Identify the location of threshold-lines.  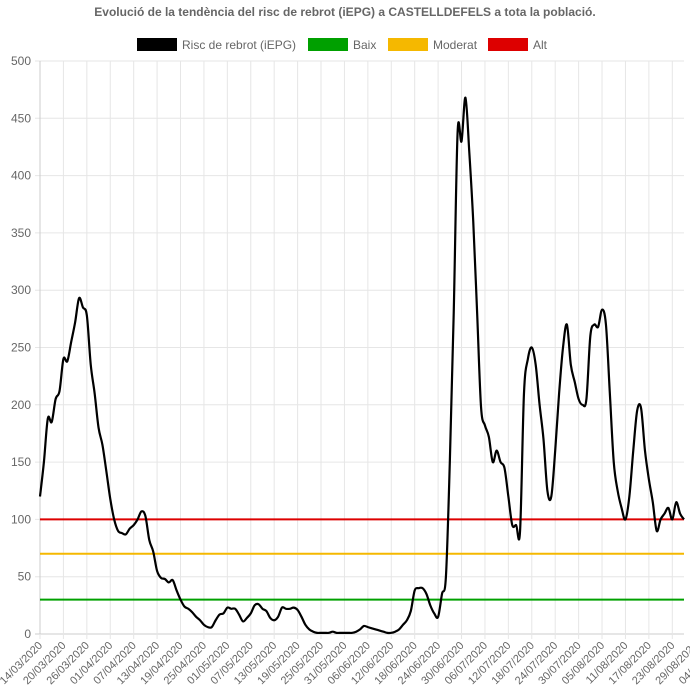
(362, 559).